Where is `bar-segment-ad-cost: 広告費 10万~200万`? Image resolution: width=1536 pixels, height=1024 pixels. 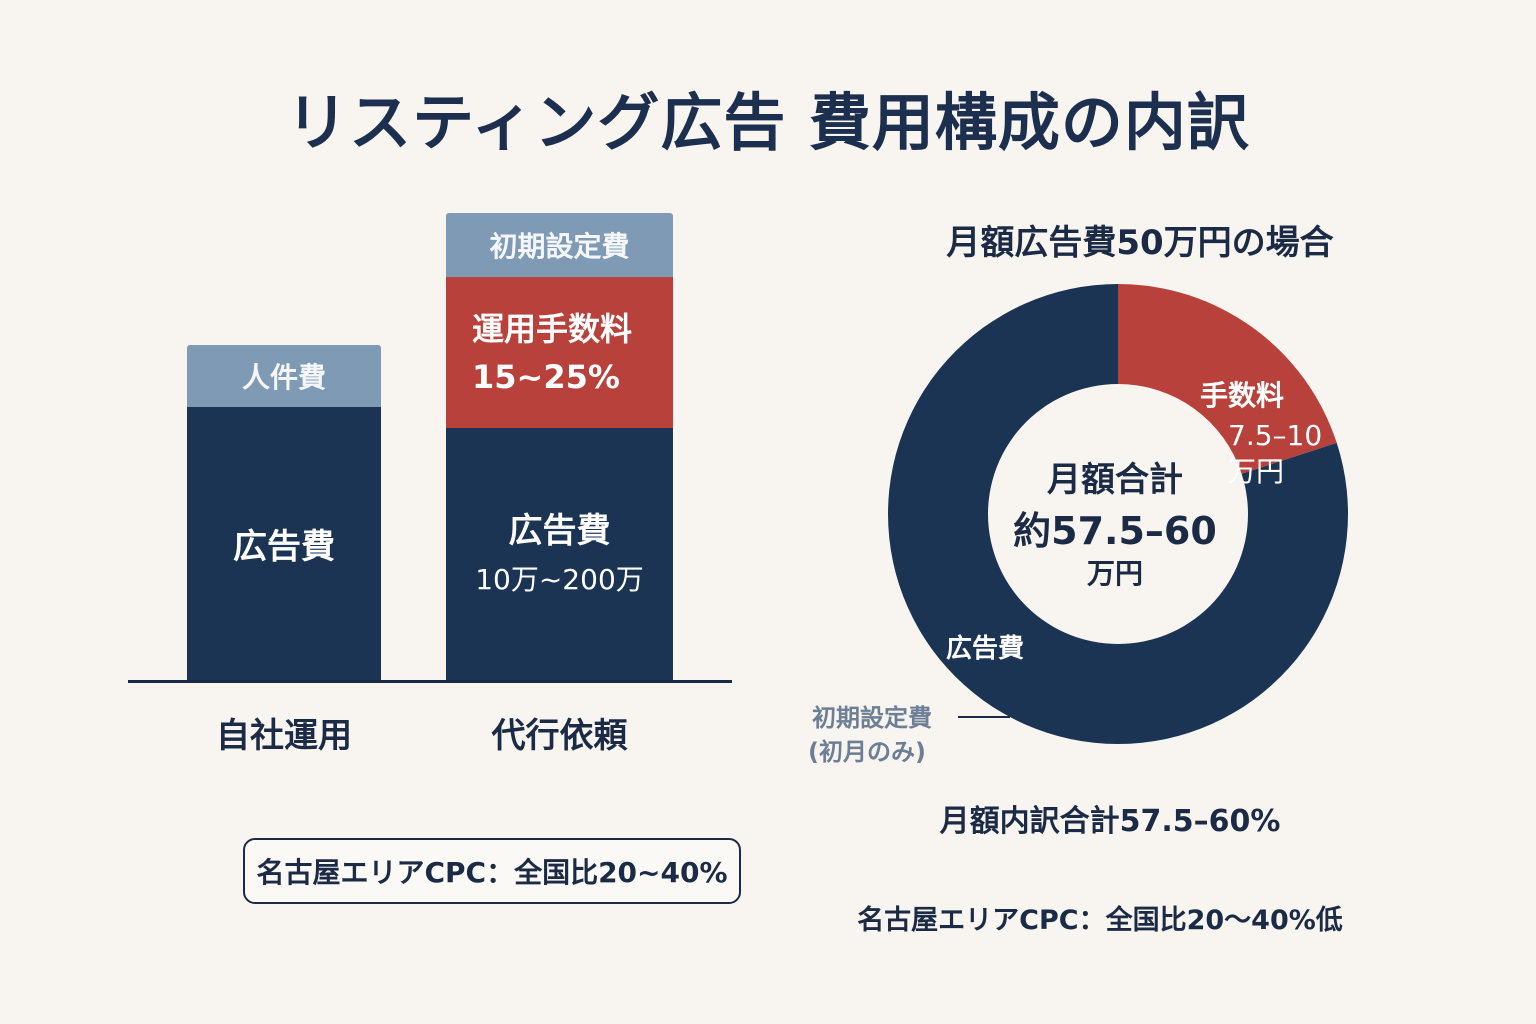
bar-segment-ad-cost: 広告費 10万~200万 is located at coordinates (559, 554).